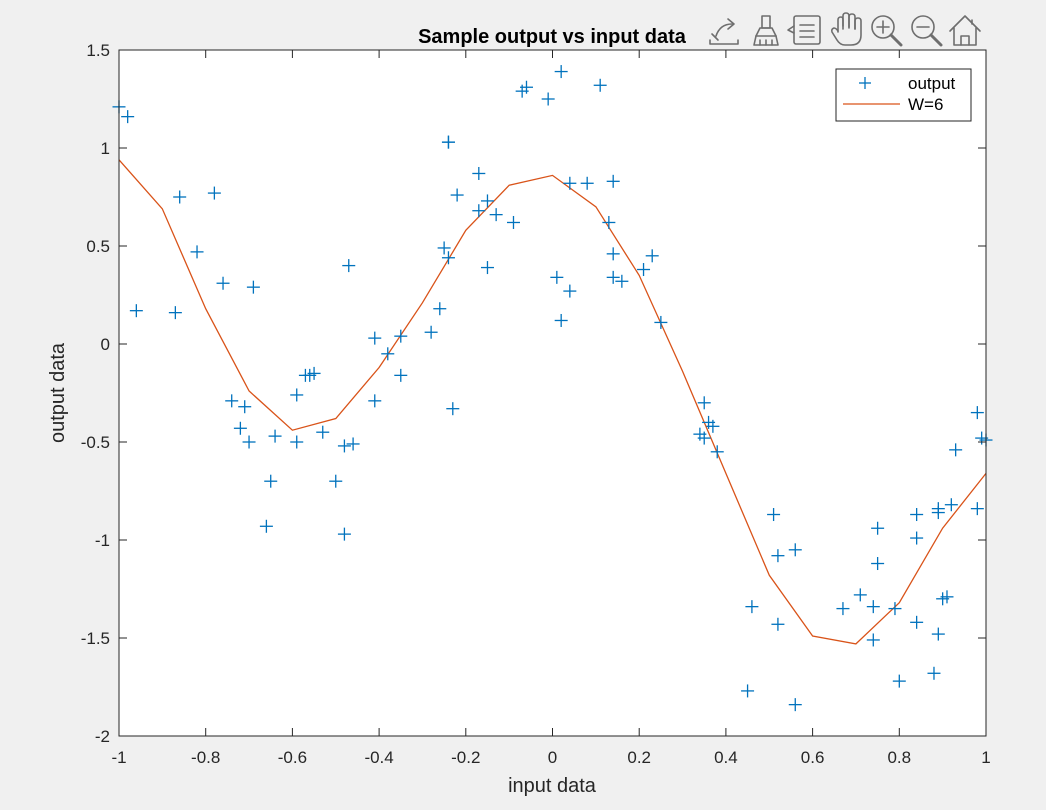 Image resolution: width=1046 pixels, height=810 pixels. What do you see at coordinates (552, 786) in the screenshot?
I see `x-axis-label: input data` at bounding box center [552, 786].